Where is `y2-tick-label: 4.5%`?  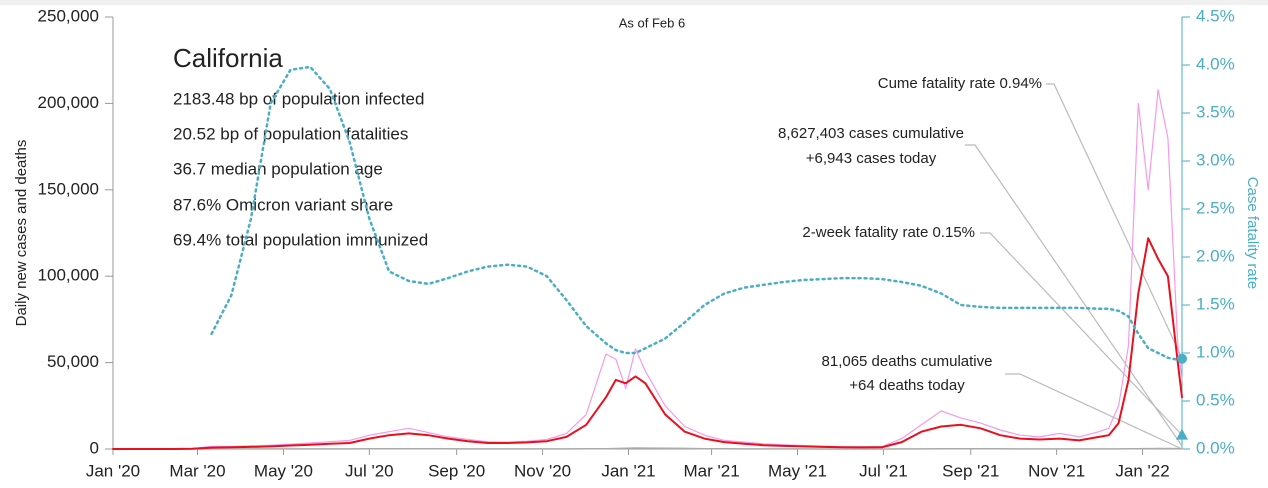 y2-tick-label: 4.5% is located at coordinates (1215, 15).